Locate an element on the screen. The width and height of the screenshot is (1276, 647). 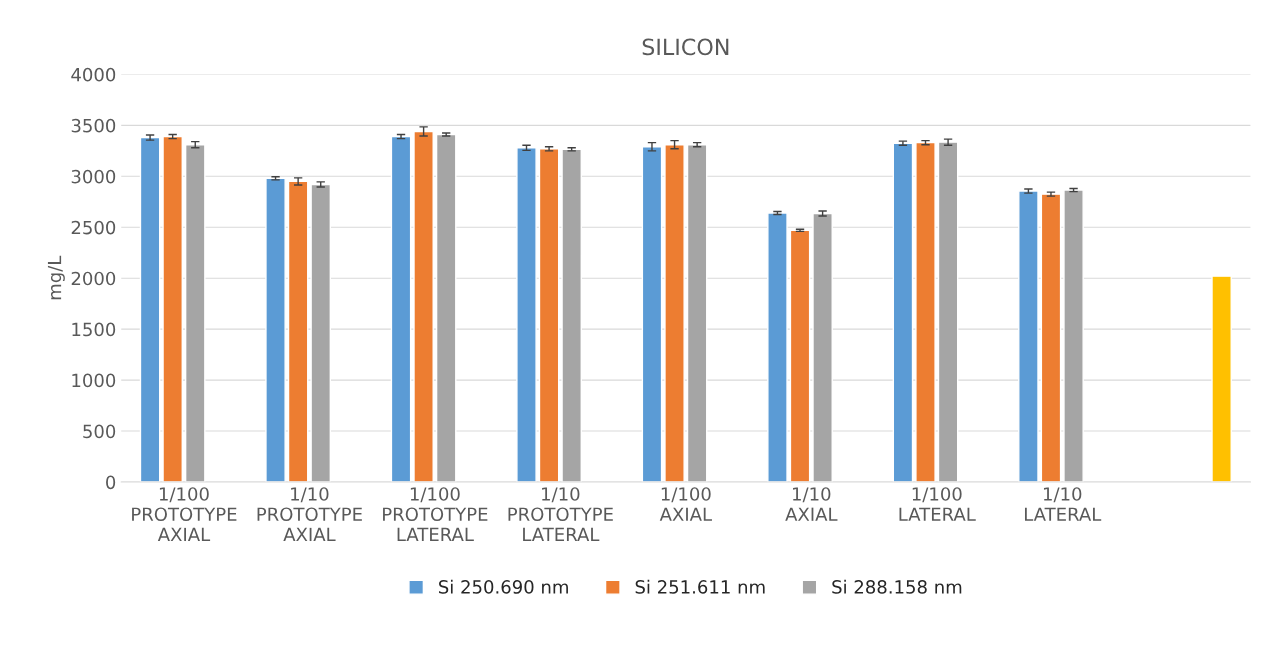
y-tick-label: 3500 is located at coordinates (93, 125).